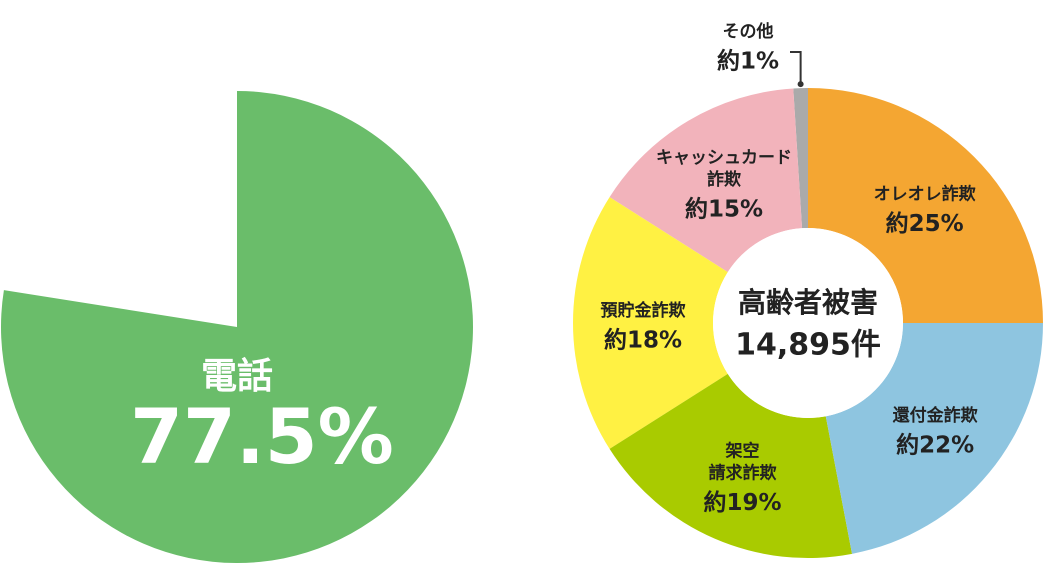 Image resolution: width=1044 pixels, height=564 pixels. Describe the element at coordinates (808, 323) in the screenshot. I see `donut-hole` at that location.